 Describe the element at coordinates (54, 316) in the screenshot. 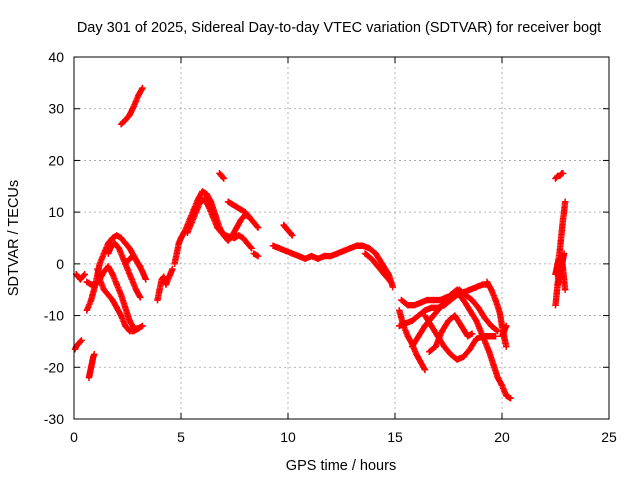

I see `y-tick-label: -10` at that location.